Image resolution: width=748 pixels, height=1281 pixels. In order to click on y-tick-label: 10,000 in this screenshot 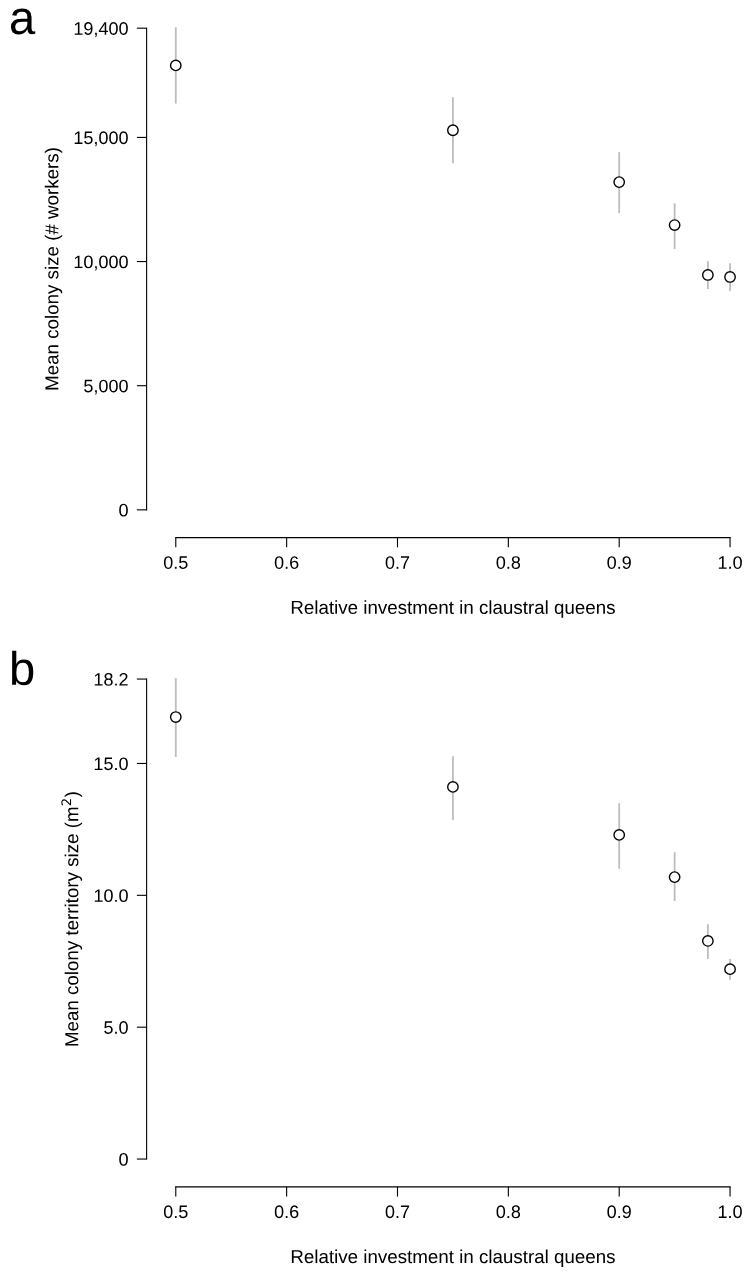, I will do `click(101, 263)`.